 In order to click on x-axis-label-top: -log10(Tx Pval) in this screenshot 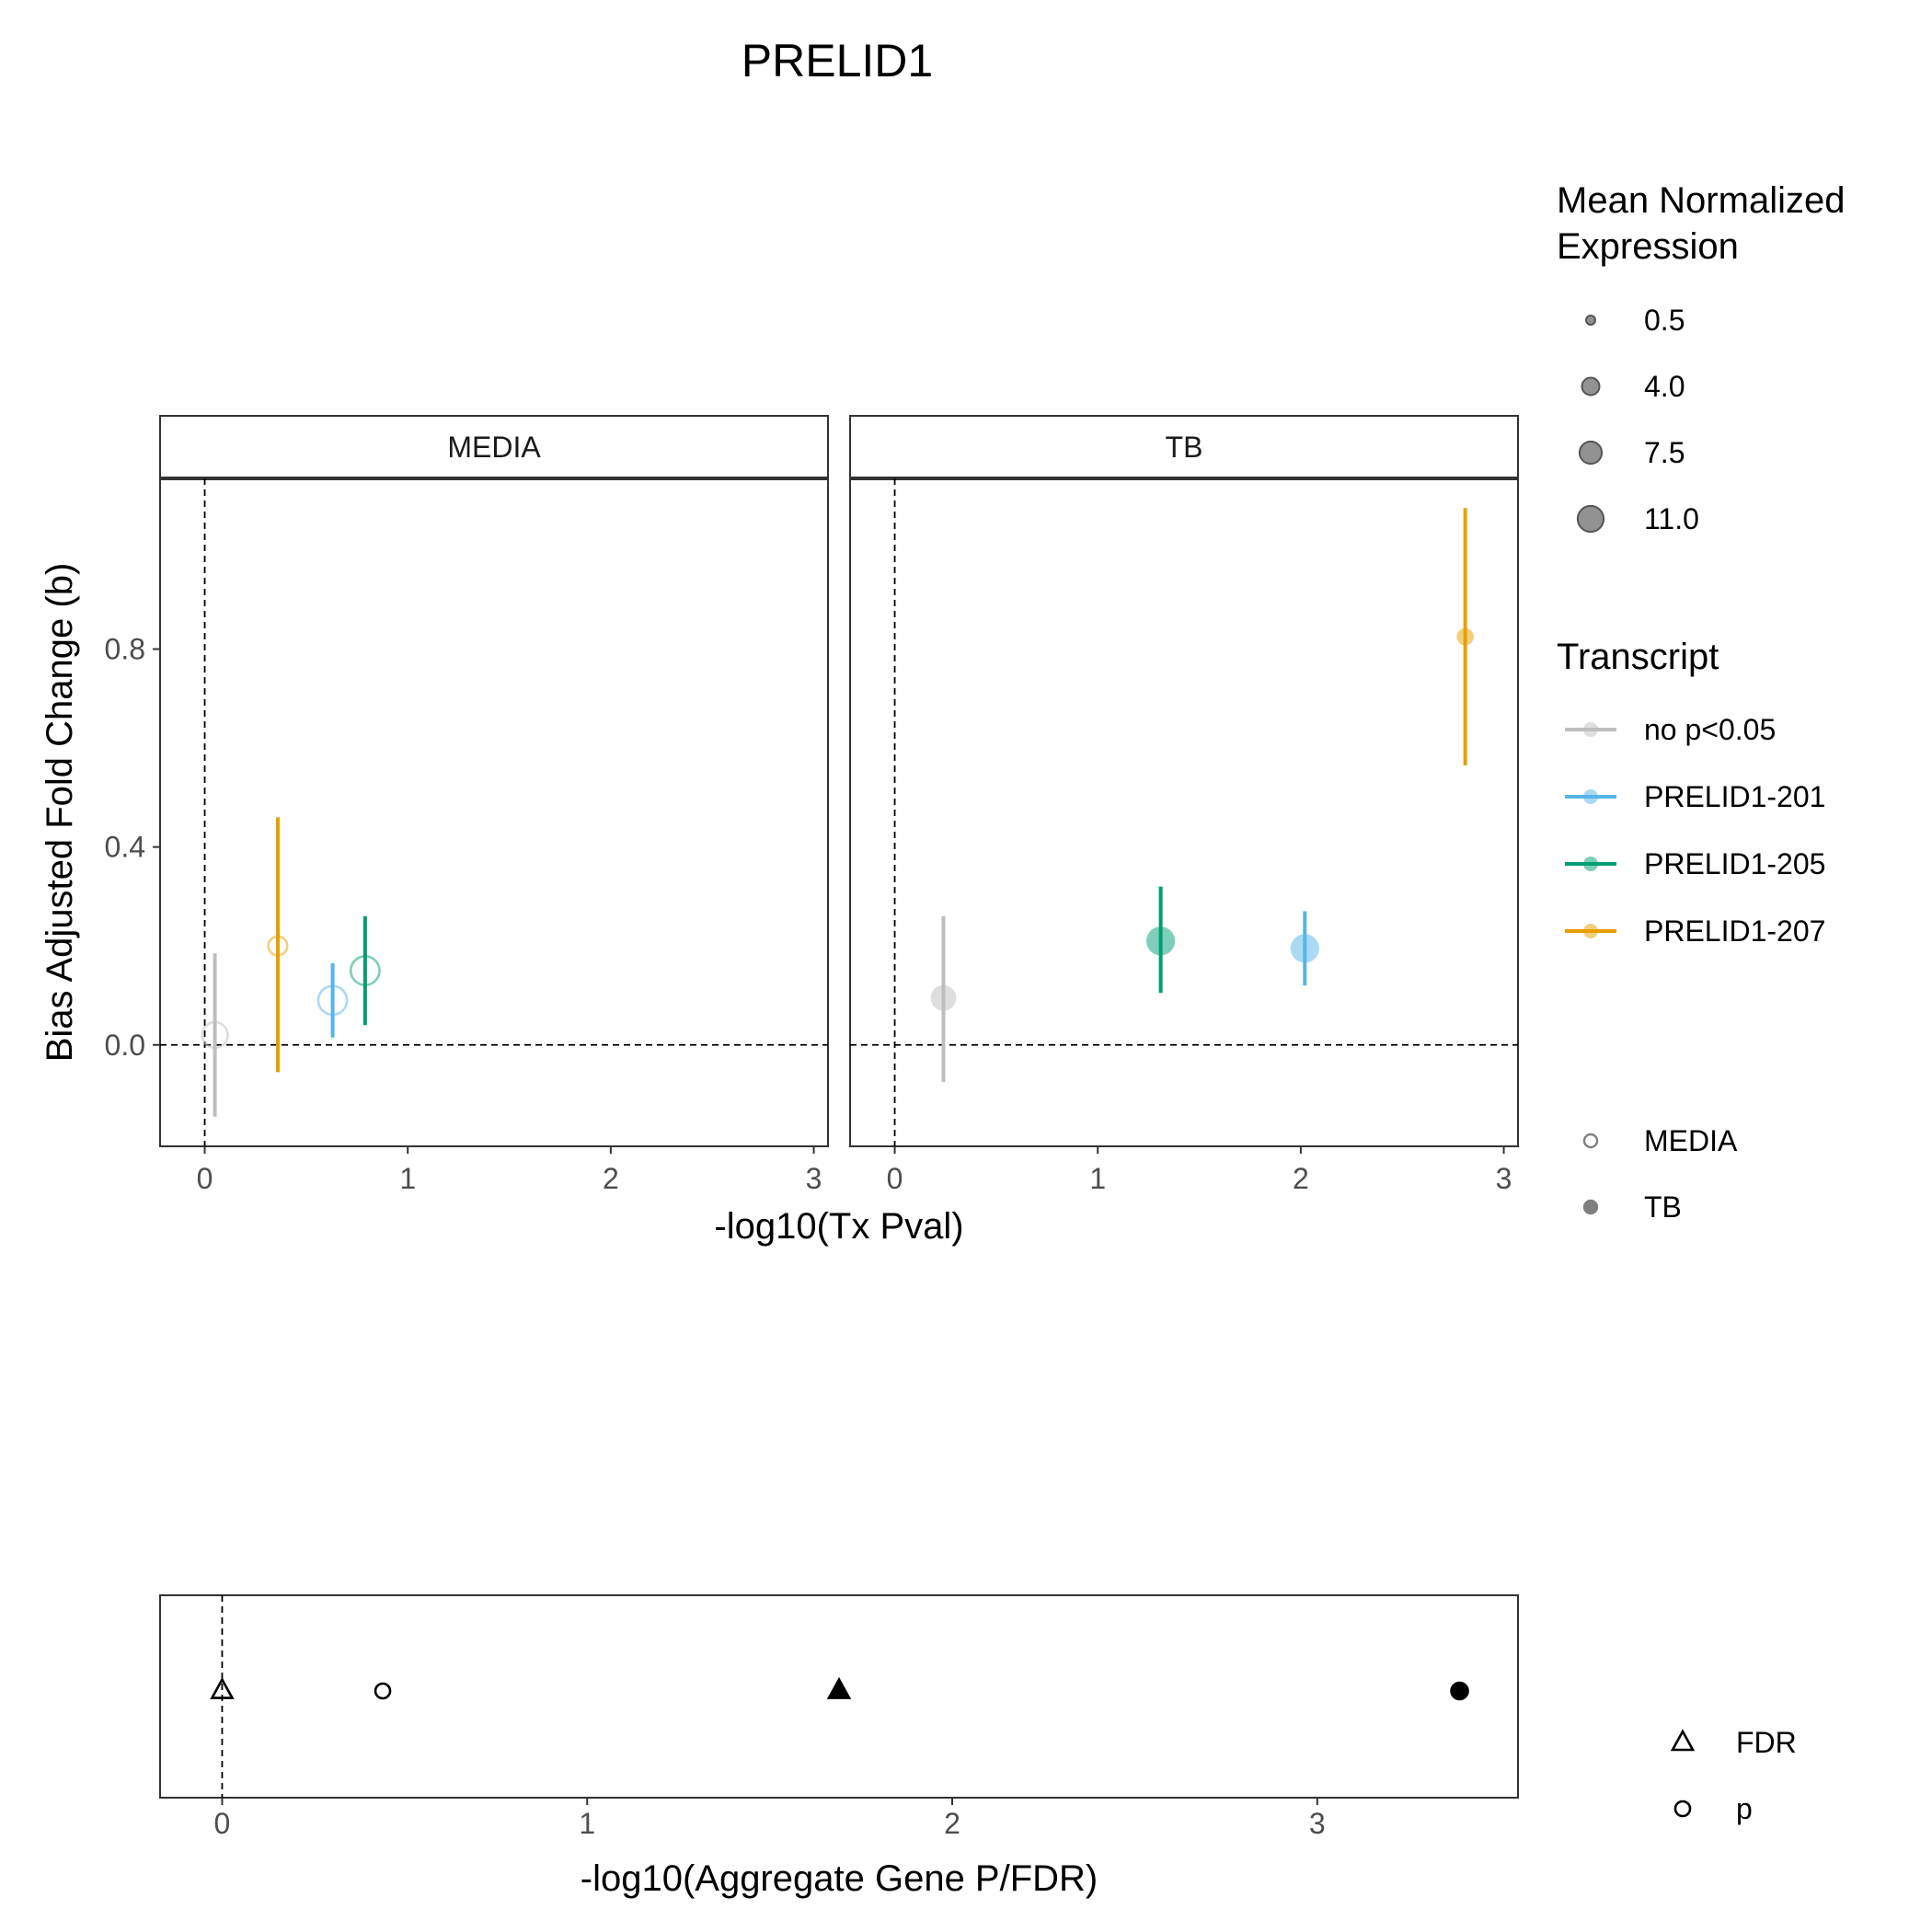, I will do `click(838, 1226)`.